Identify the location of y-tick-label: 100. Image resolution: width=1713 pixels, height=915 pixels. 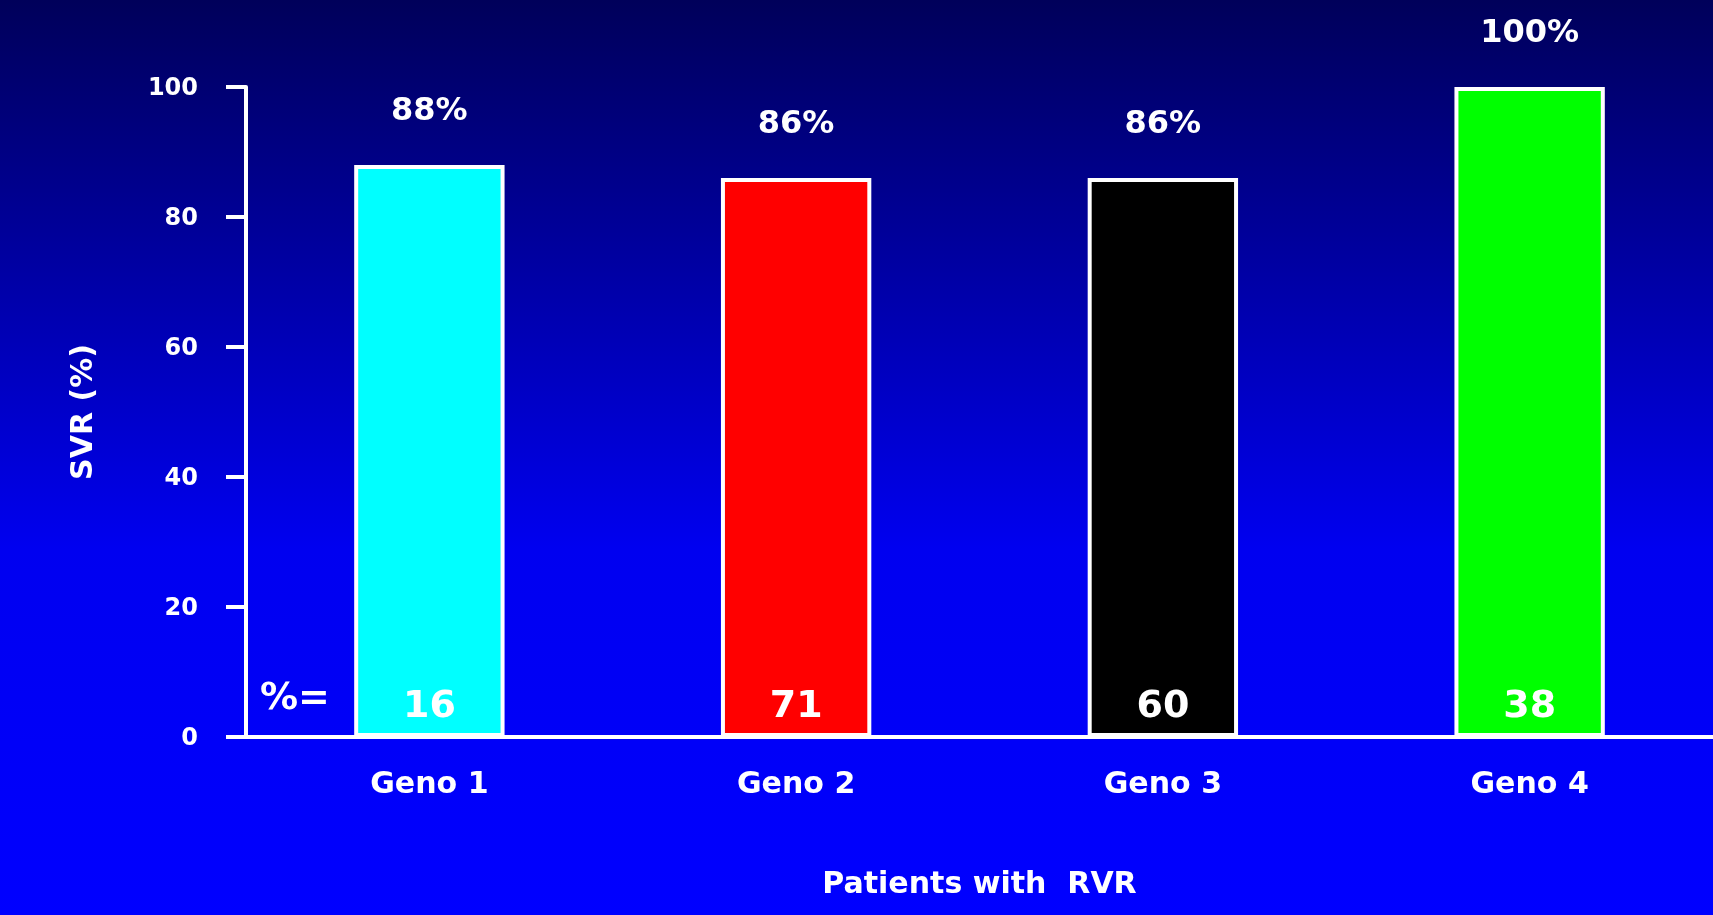
(172, 87).